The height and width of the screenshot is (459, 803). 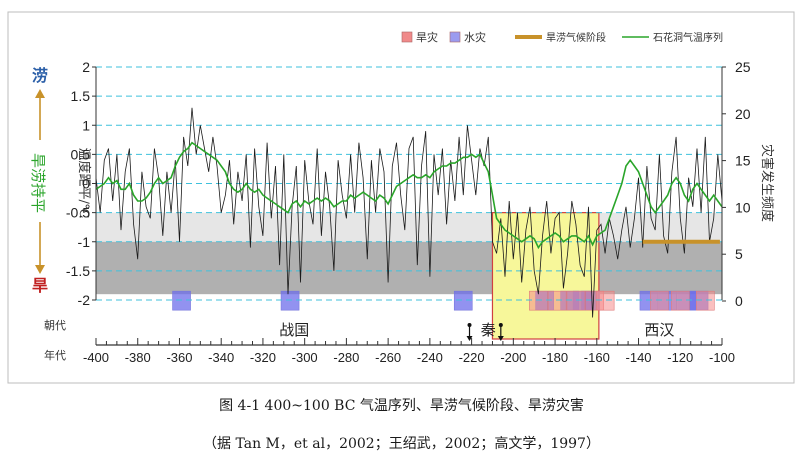 I want to click on left-axis-title: 温度距平/℃, so click(x=84, y=183).